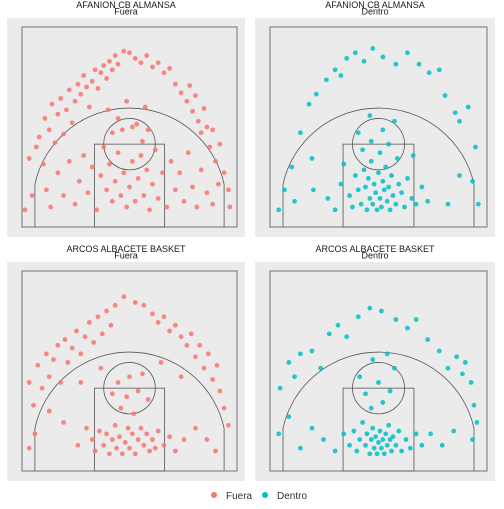 Image resolution: width=504 pixels, height=509 pixels. Describe the element at coordinates (265, 495) in the screenshot. I see `legend-swatch-dentro` at that location.